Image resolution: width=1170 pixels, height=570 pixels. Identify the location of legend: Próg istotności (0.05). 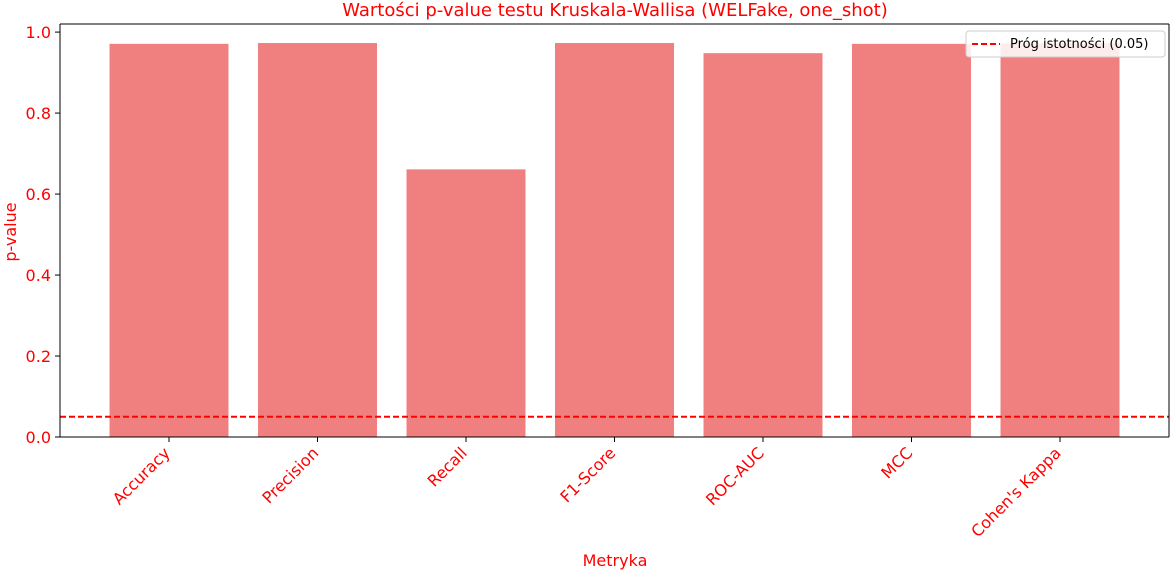
(1065, 44).